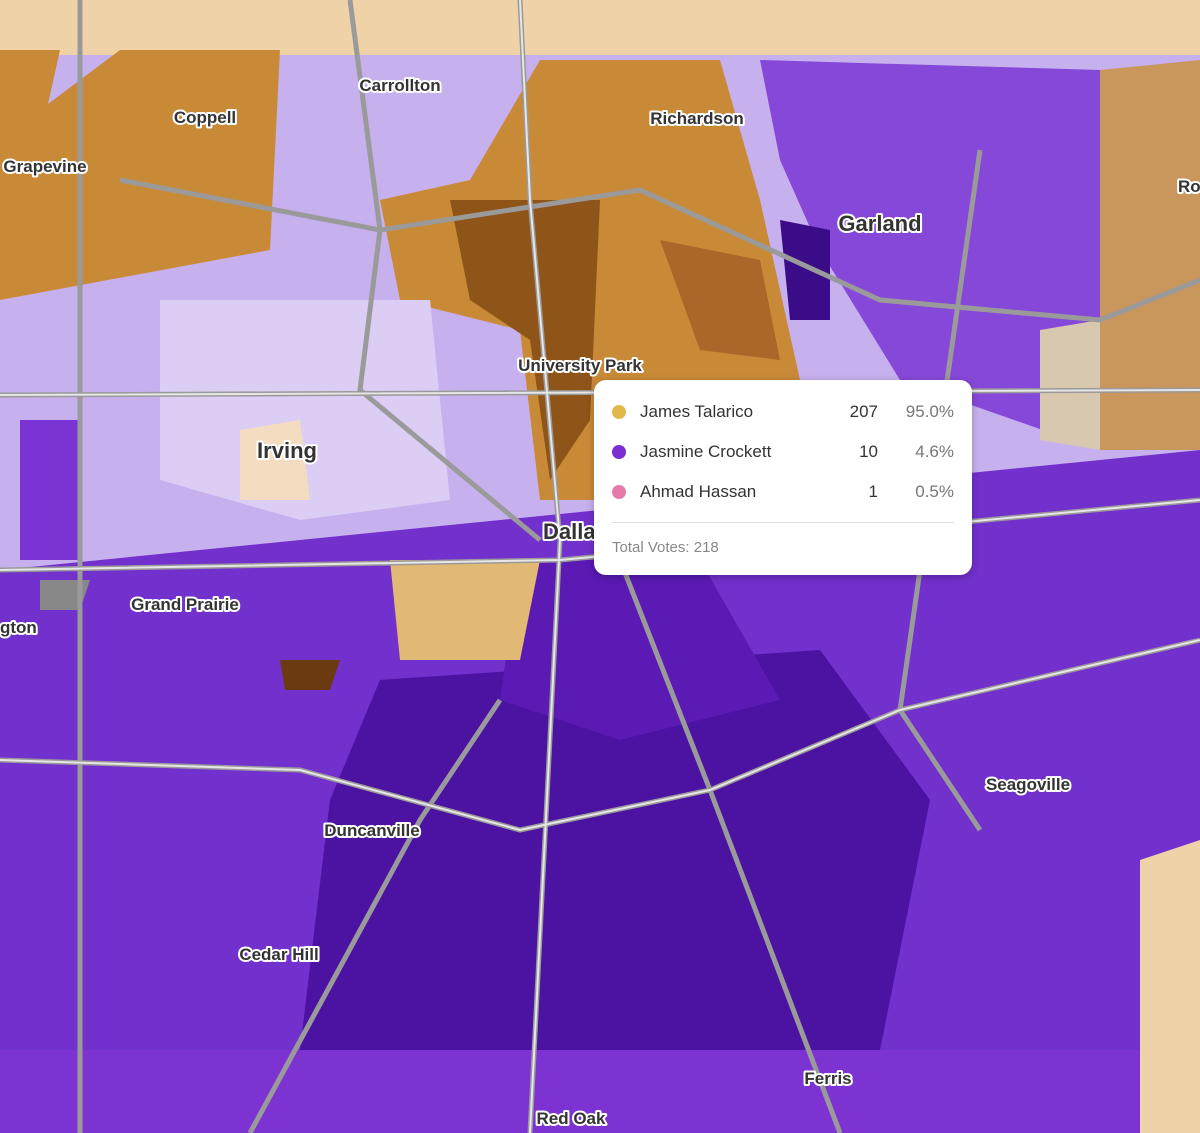 This screenshot has width=1200, height=1133. I want to click on candidate-votes: 207, so click(863, 411).